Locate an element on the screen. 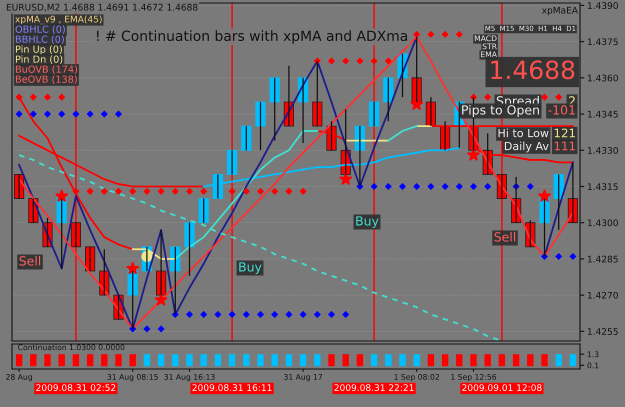 The width and height of the screenshot is (625, 407). y-tick-label: 1.4390 is located at coordinates (603, 5).